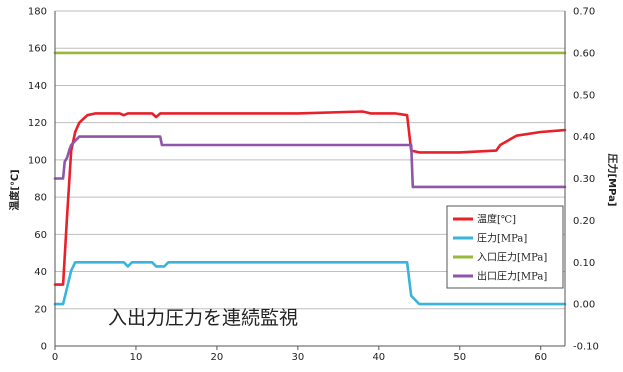 The height and width of the screenshot is (372, 623). What do you see at coordinates (217, 357) in the screenshot?
I see `x-tick-label: 20` at bounding box center [217, 357].